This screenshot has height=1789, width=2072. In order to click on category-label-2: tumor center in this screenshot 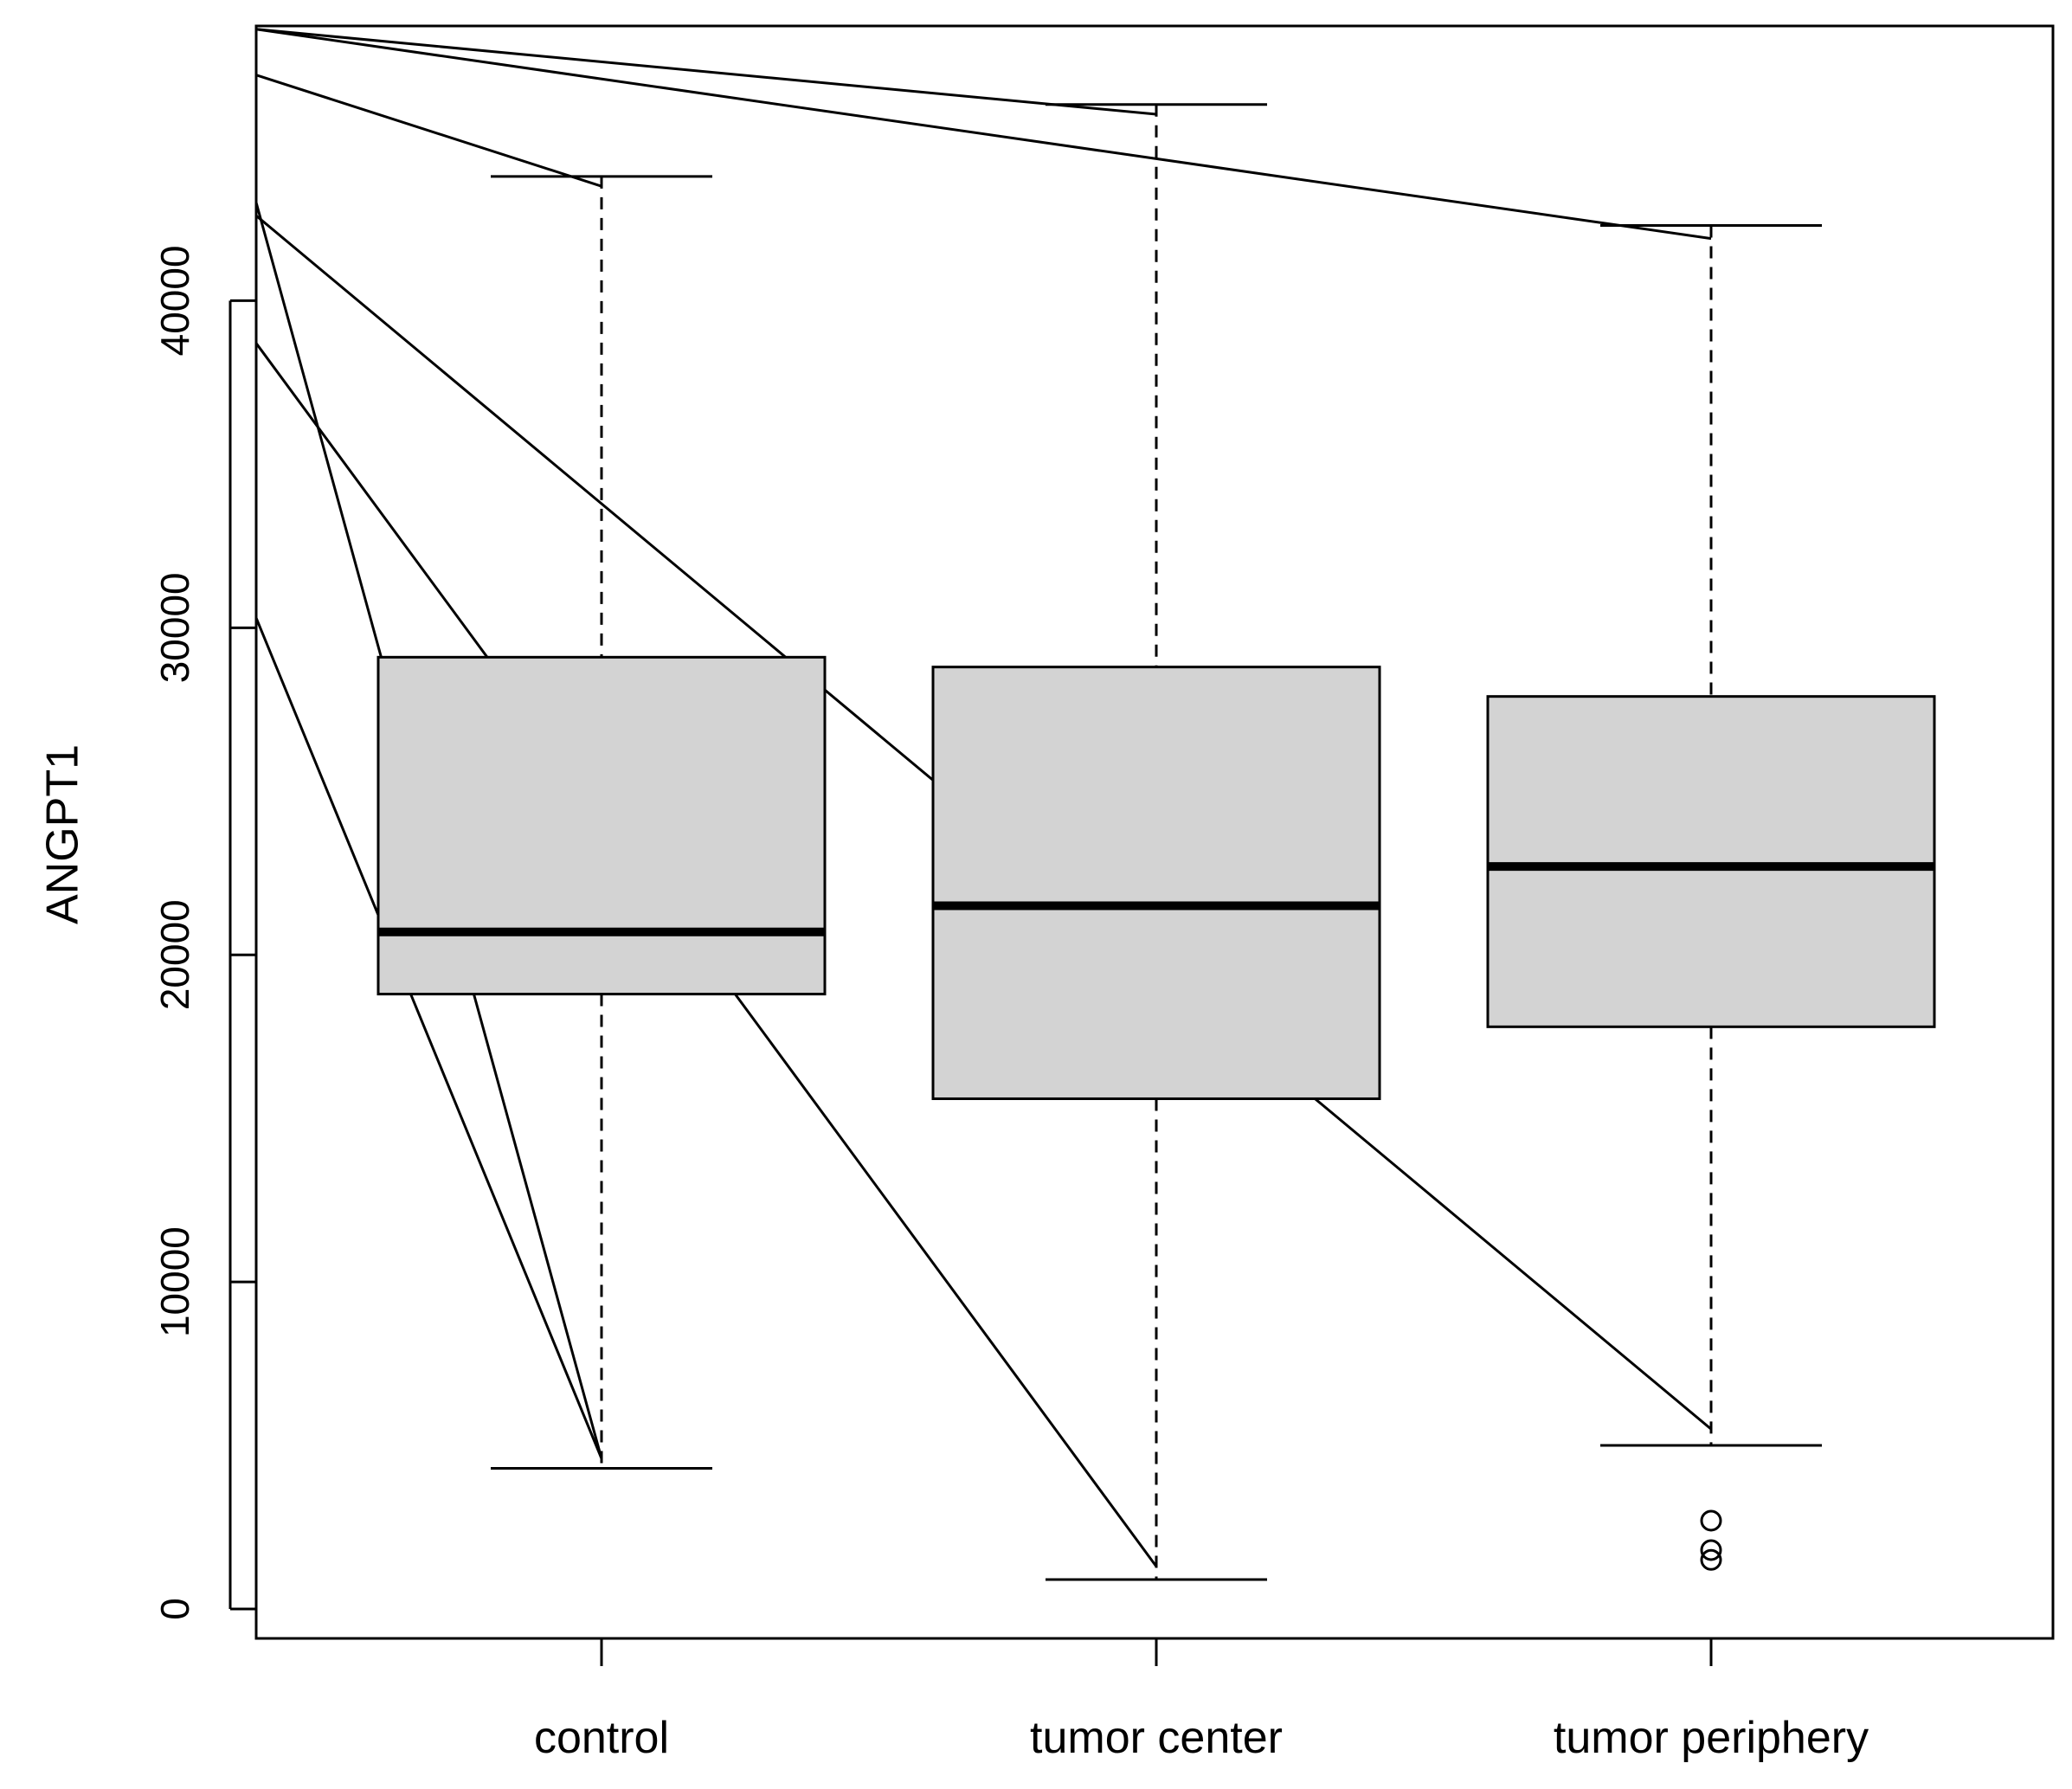, I will do `click(1156, 1738)`.